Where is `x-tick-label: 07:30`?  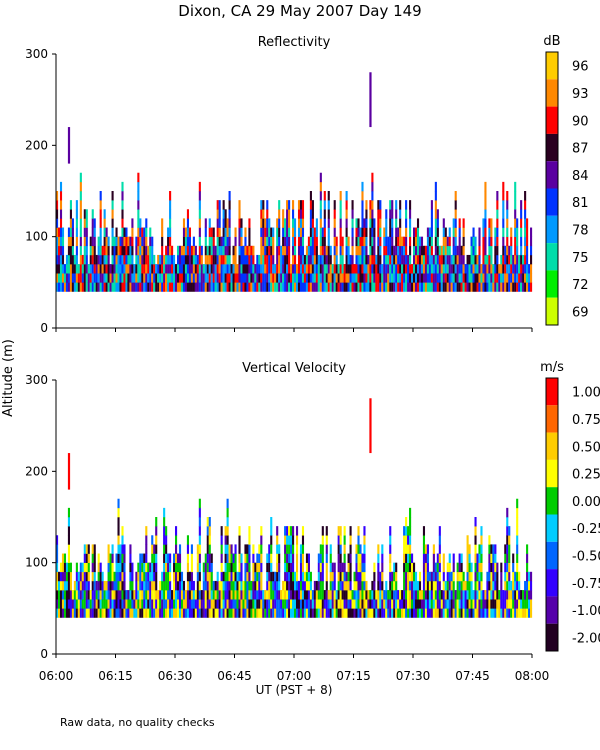 x-tick-label: 07:30 is located at coordinates (413, 676).